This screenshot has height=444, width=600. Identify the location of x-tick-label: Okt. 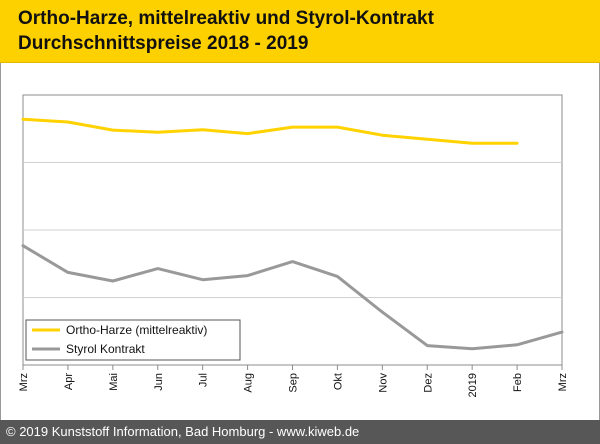
(338, 381).